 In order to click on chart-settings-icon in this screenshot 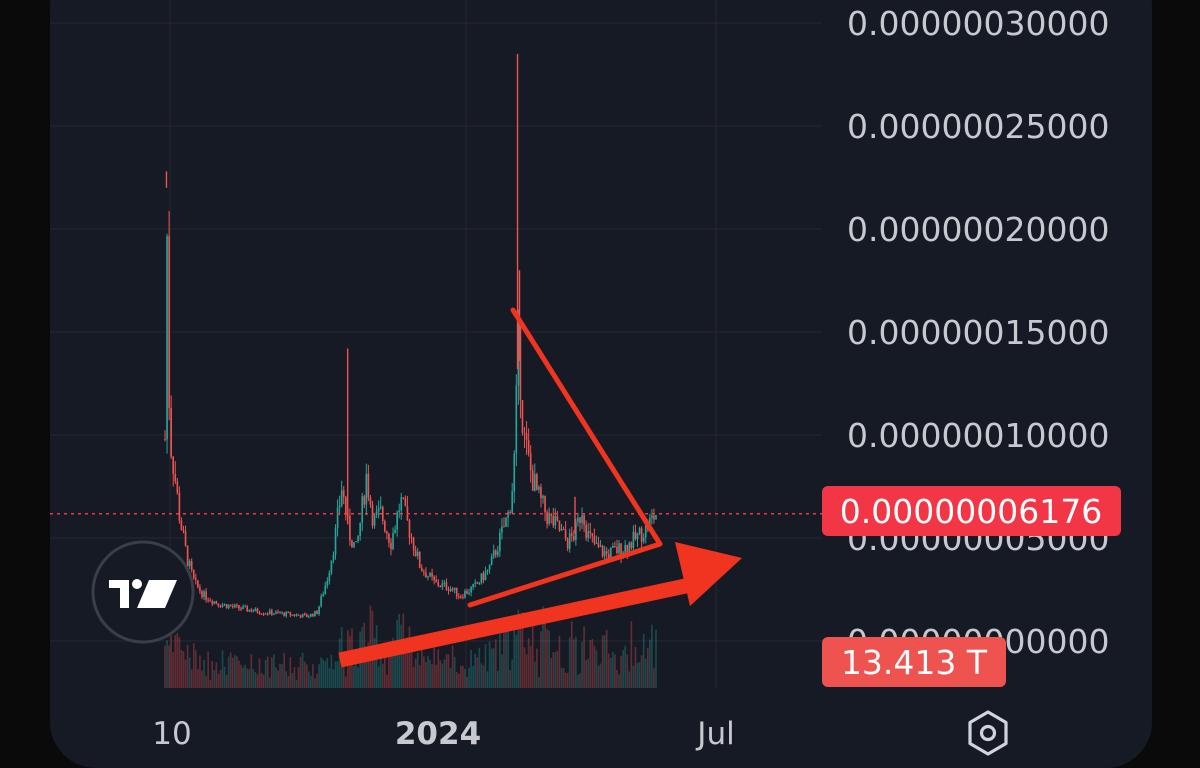, I will do `click(988, 733)`.